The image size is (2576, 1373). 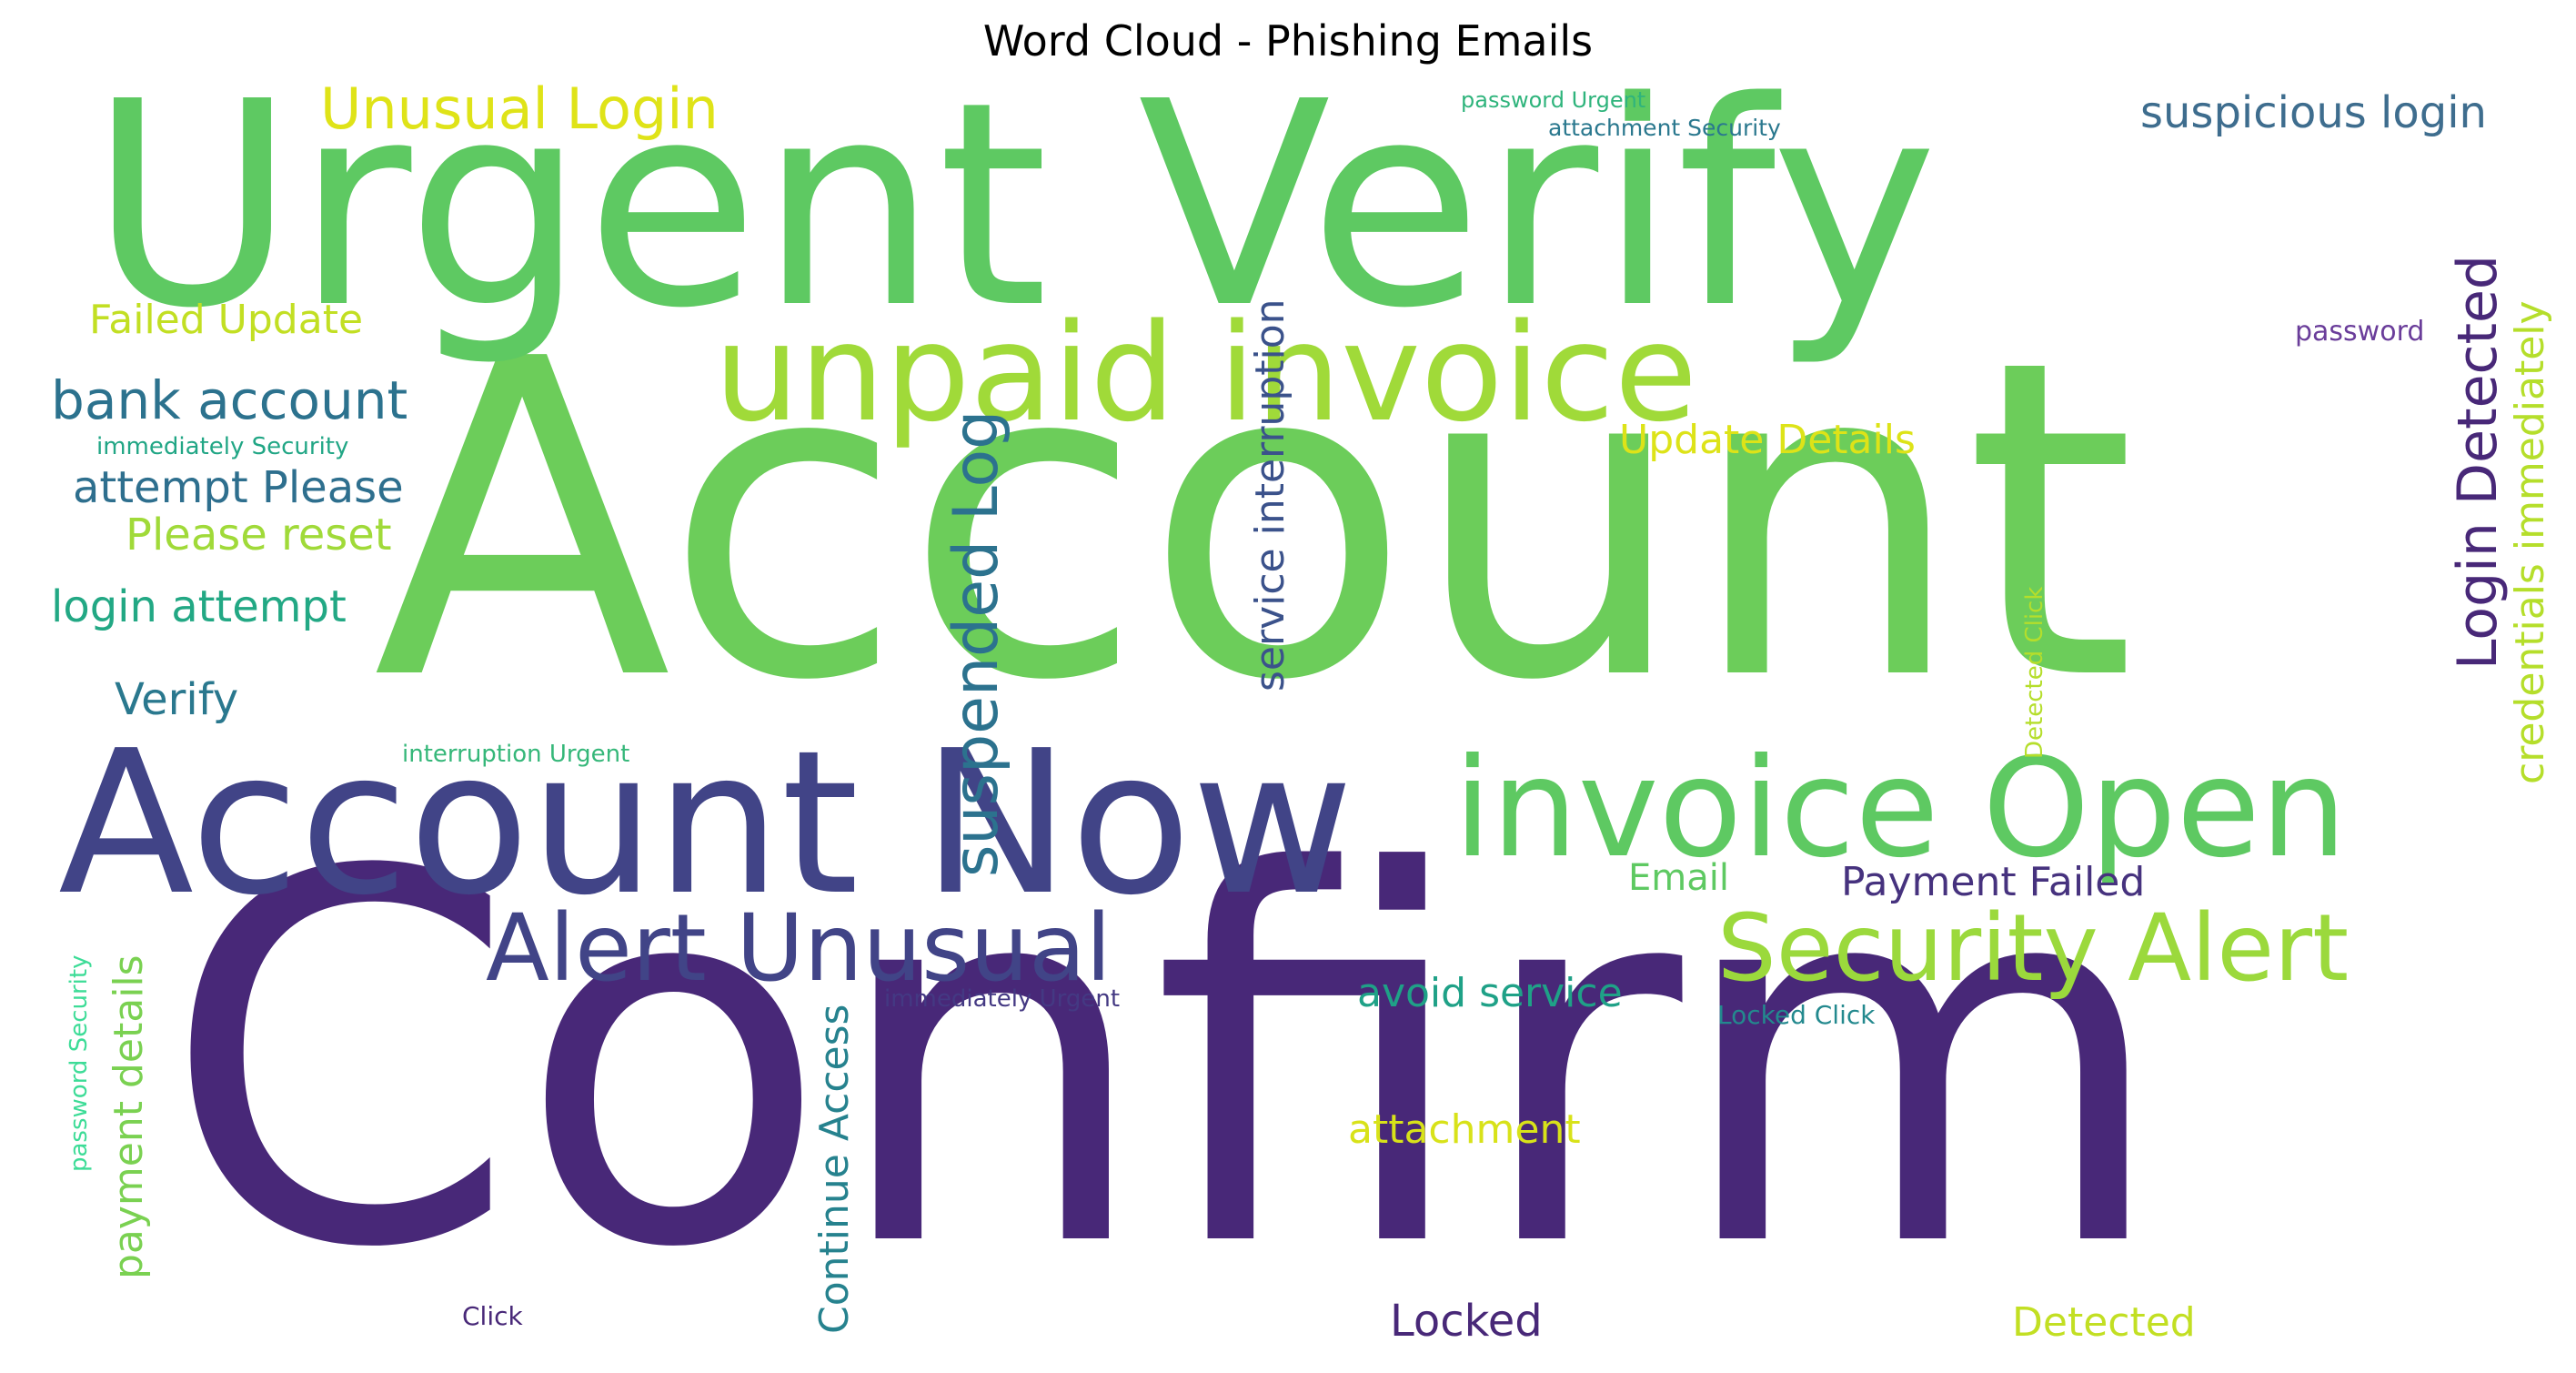 What do you see at coordinates (1678, 878) in the screenshot?
I see `word-email: Email` at bounding box center [1678, 878].